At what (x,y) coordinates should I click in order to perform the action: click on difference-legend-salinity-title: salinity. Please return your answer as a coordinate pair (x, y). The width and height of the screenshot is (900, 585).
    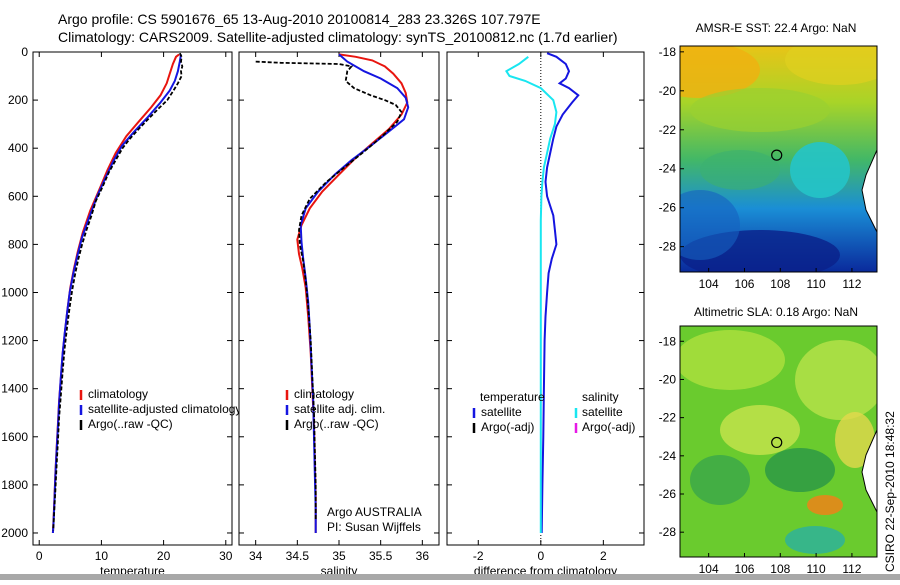
    Looking at the image, I should click on (600, 397).